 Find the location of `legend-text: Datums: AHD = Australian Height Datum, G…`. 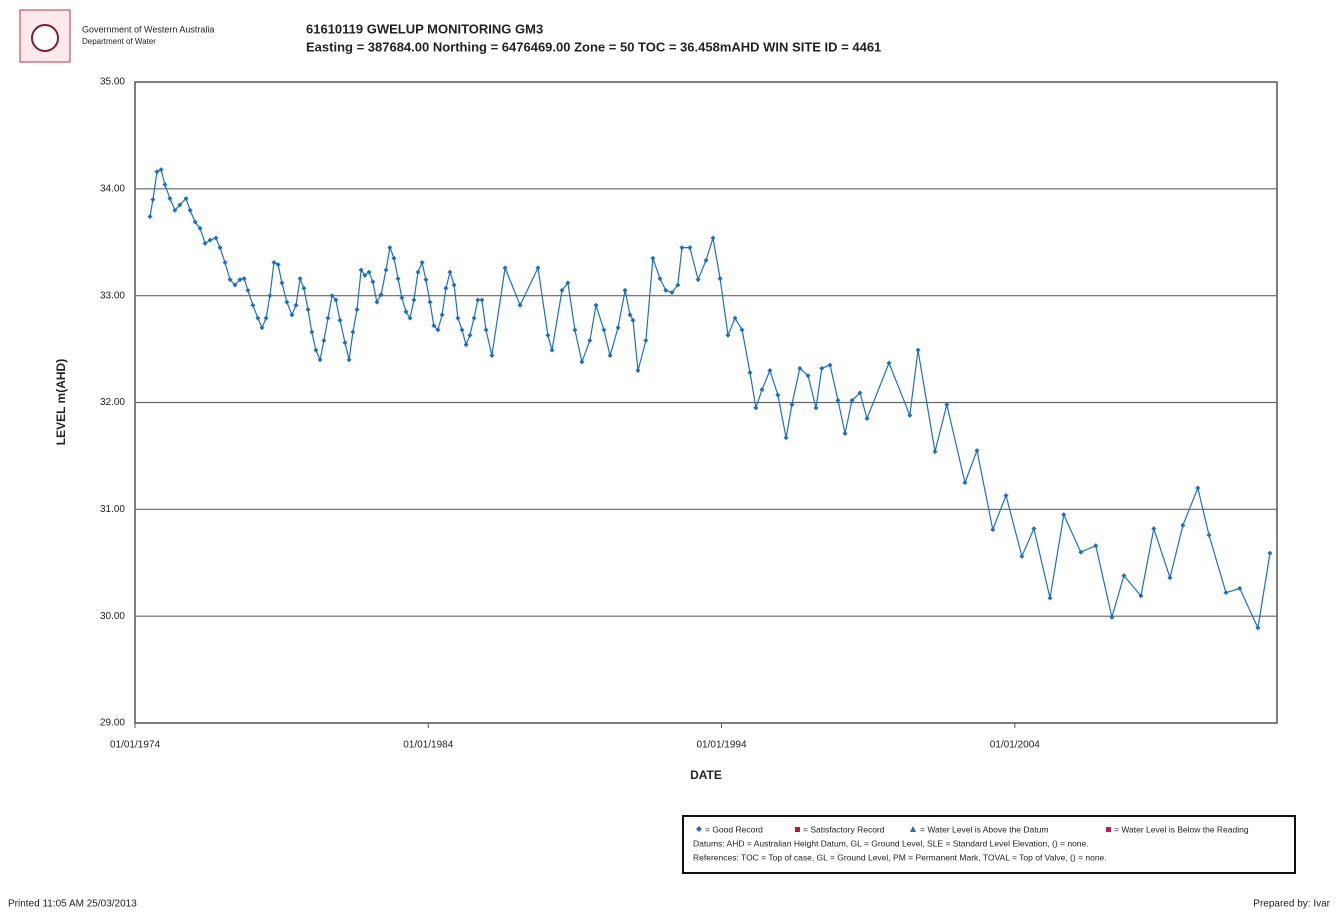

legend-text: Datums: AHD = Australian Height Datum, G… is located at coordinates (891, 843).